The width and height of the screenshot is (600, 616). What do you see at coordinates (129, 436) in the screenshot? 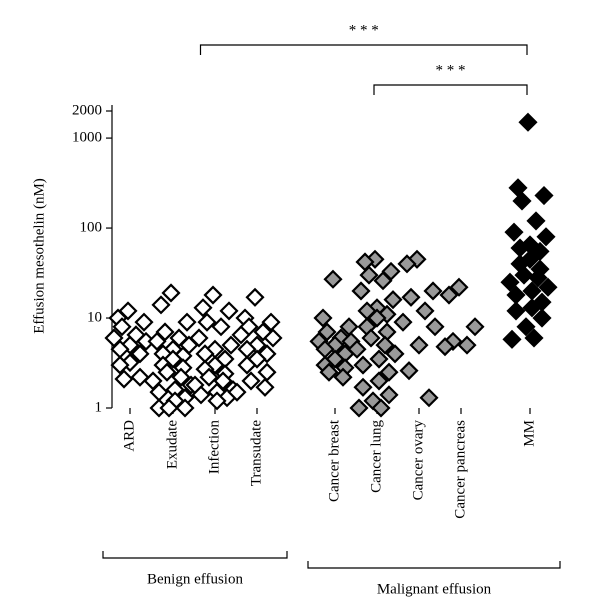
I see `x-tick-label: ARD` at bounding box center [129, 436].